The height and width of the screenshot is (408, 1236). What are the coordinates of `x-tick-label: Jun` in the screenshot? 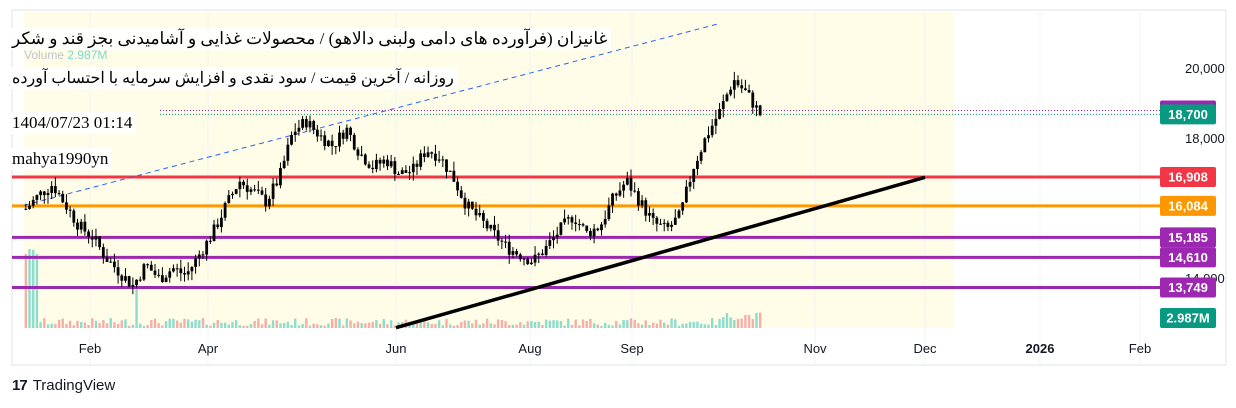 It's located at (396, 348).